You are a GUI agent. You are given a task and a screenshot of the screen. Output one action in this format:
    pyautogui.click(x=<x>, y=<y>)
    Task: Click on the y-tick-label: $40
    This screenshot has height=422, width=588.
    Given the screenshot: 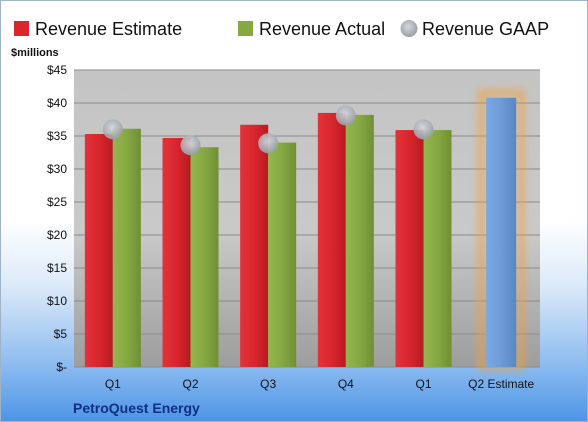 What is the action you would take?
    pyautogui.click(x=57, y=103)
    